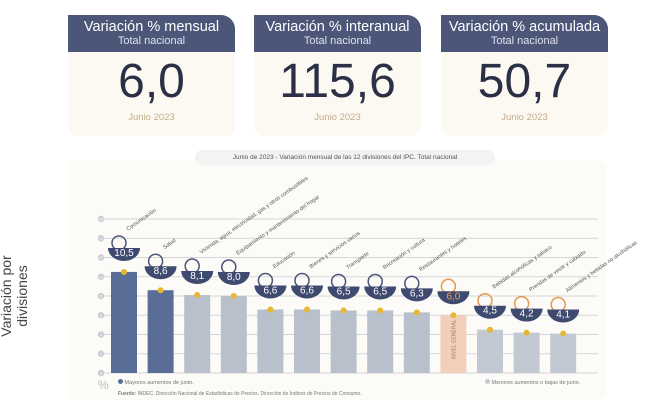  Describe the element at coordinates (524, 27) in the screenshot. I see `card-title: Variación % acumulada` at that location.